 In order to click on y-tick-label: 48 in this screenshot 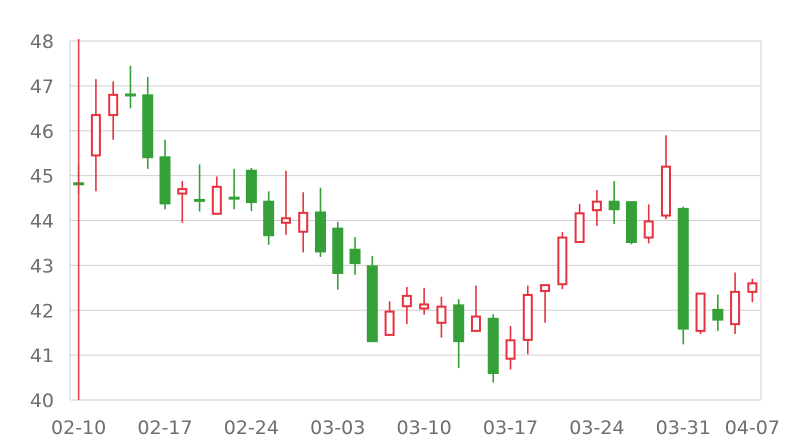, I will do `click(42, 42)`.